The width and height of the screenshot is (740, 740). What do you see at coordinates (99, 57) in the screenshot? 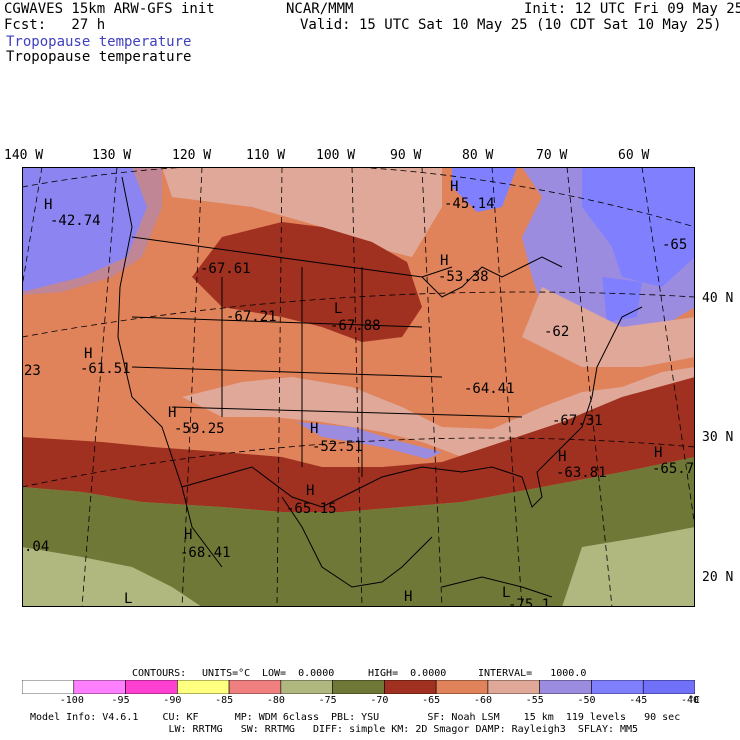
I see `field-title: Tropopause temperature` at bounding box center [99, 57].